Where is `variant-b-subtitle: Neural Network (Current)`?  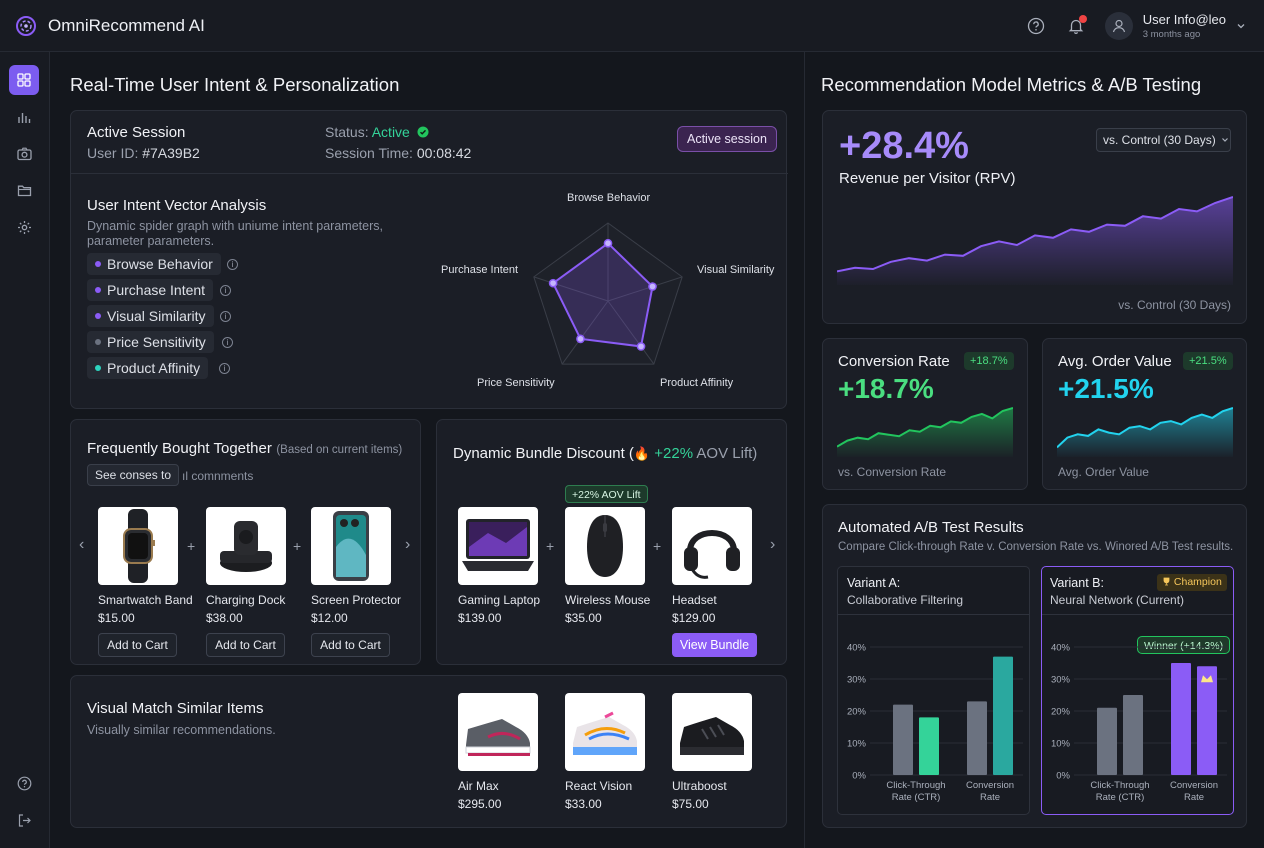 variant-b-subtitle: Neural Network (Current) is located at coordinates (1117, 600).